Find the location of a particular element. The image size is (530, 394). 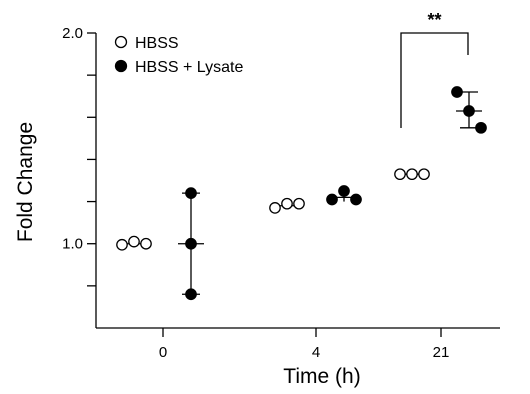

y-axis-label: Fold Change is located at coordinates (25, 182).